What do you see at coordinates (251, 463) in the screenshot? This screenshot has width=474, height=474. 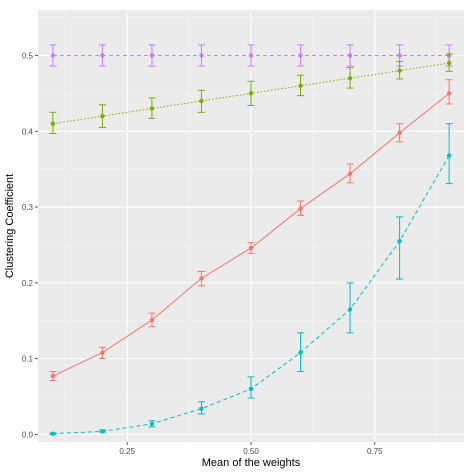 I see `x-axis-title: Mean of the weights` at bounding box center [251, 463].